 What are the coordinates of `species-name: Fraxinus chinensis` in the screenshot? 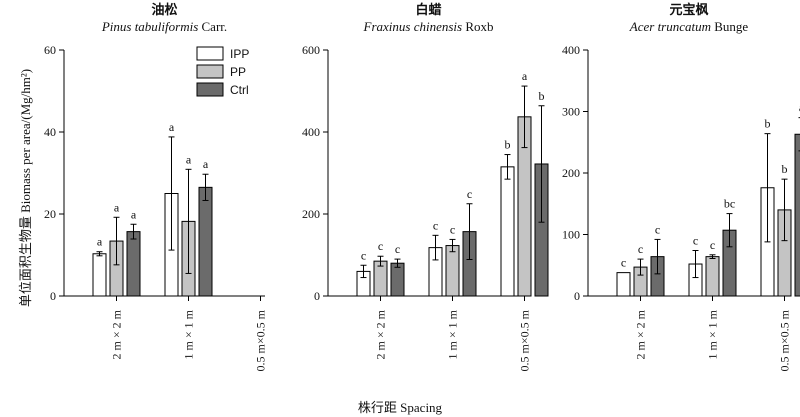 It's located at (413, 26).